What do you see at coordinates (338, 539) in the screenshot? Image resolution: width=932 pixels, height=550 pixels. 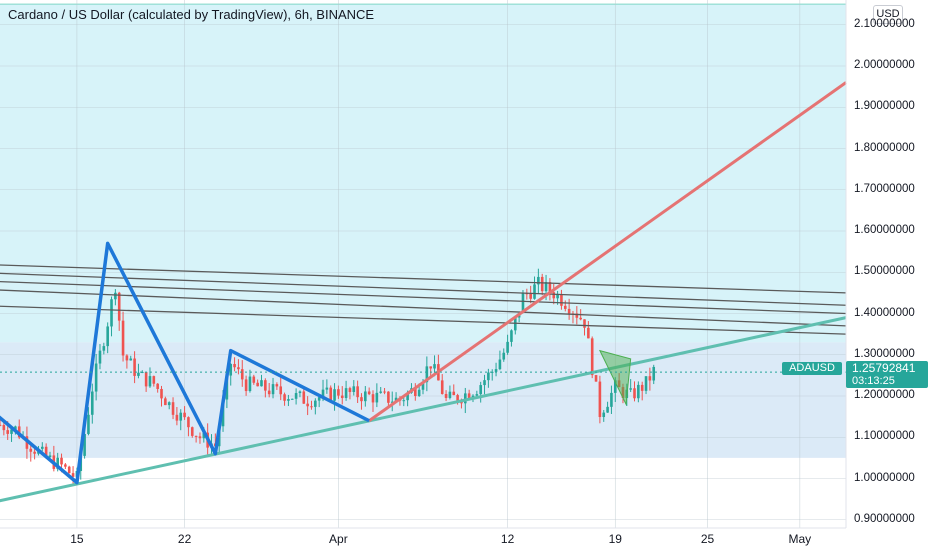 I see `date-tick-2: Apr` at bounding box center [338, 539].